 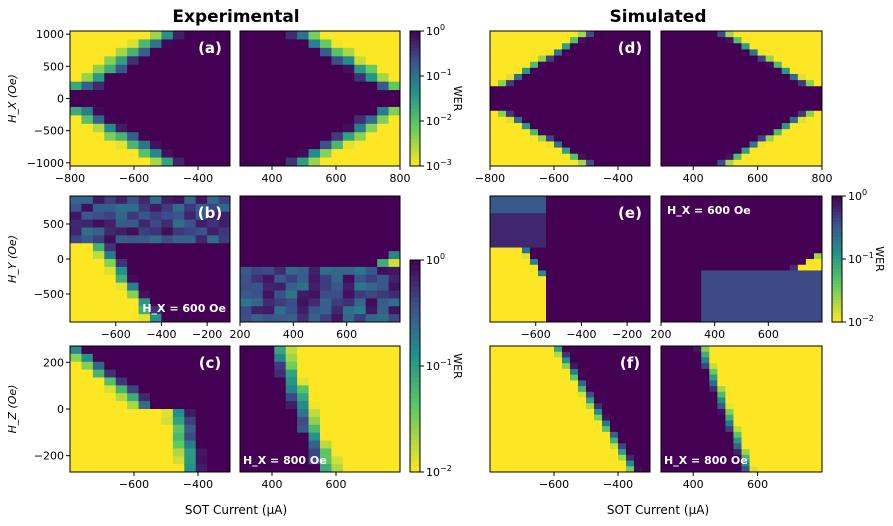 I want to click on heatmap-right, so click(x=320, y=409).